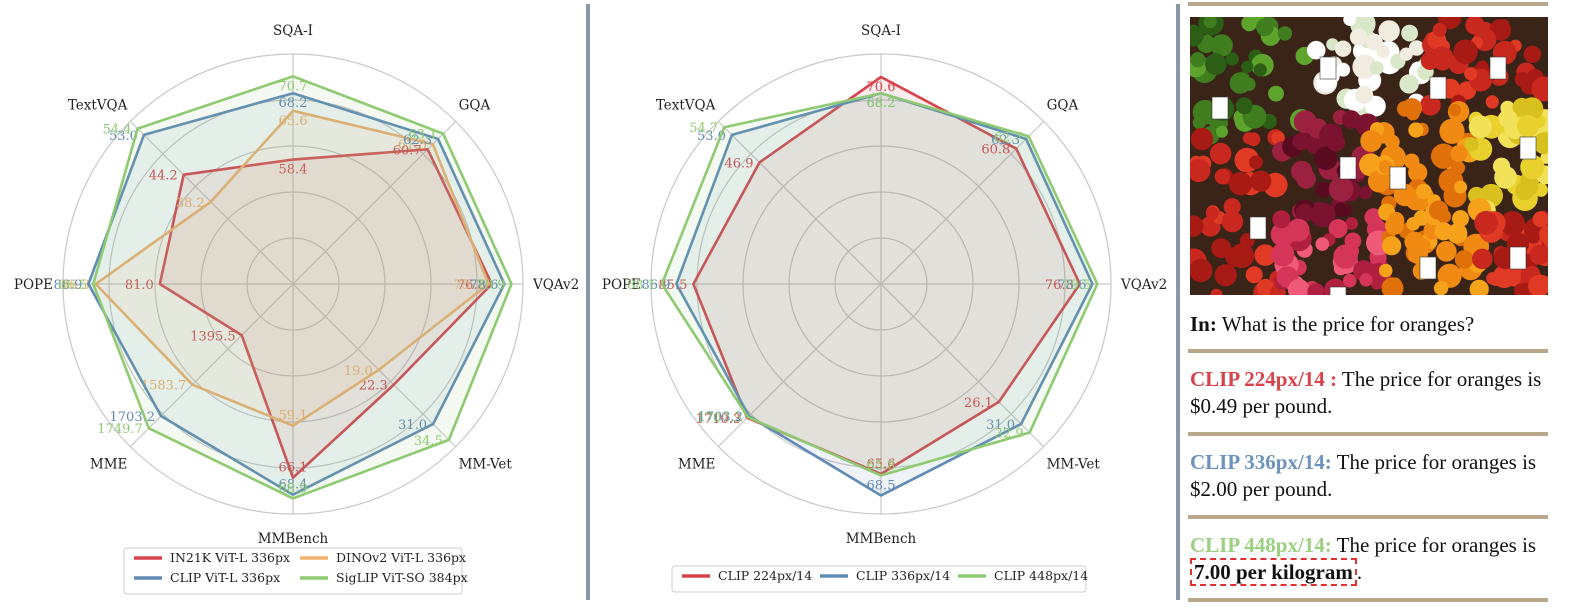  What do you see at coordinates (1005, 140) in the screenshot?
I see `data-label-clip-336px-14-gqa: 62.3` at bounding box center [1005, 140].